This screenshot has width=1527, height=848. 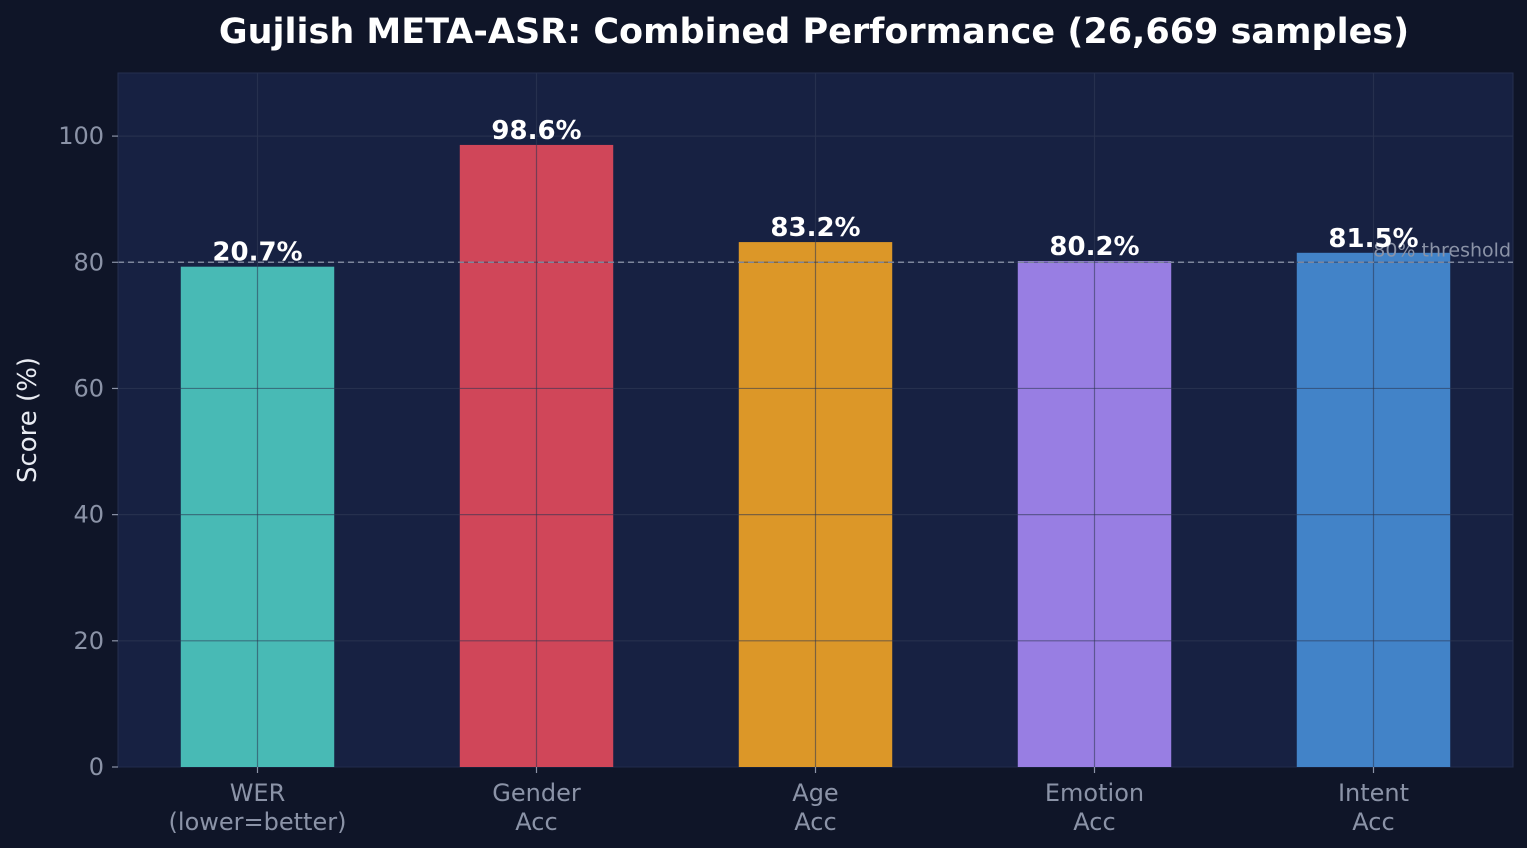 I want to click on y-tick-label: 80, so click(x=88, y=262).